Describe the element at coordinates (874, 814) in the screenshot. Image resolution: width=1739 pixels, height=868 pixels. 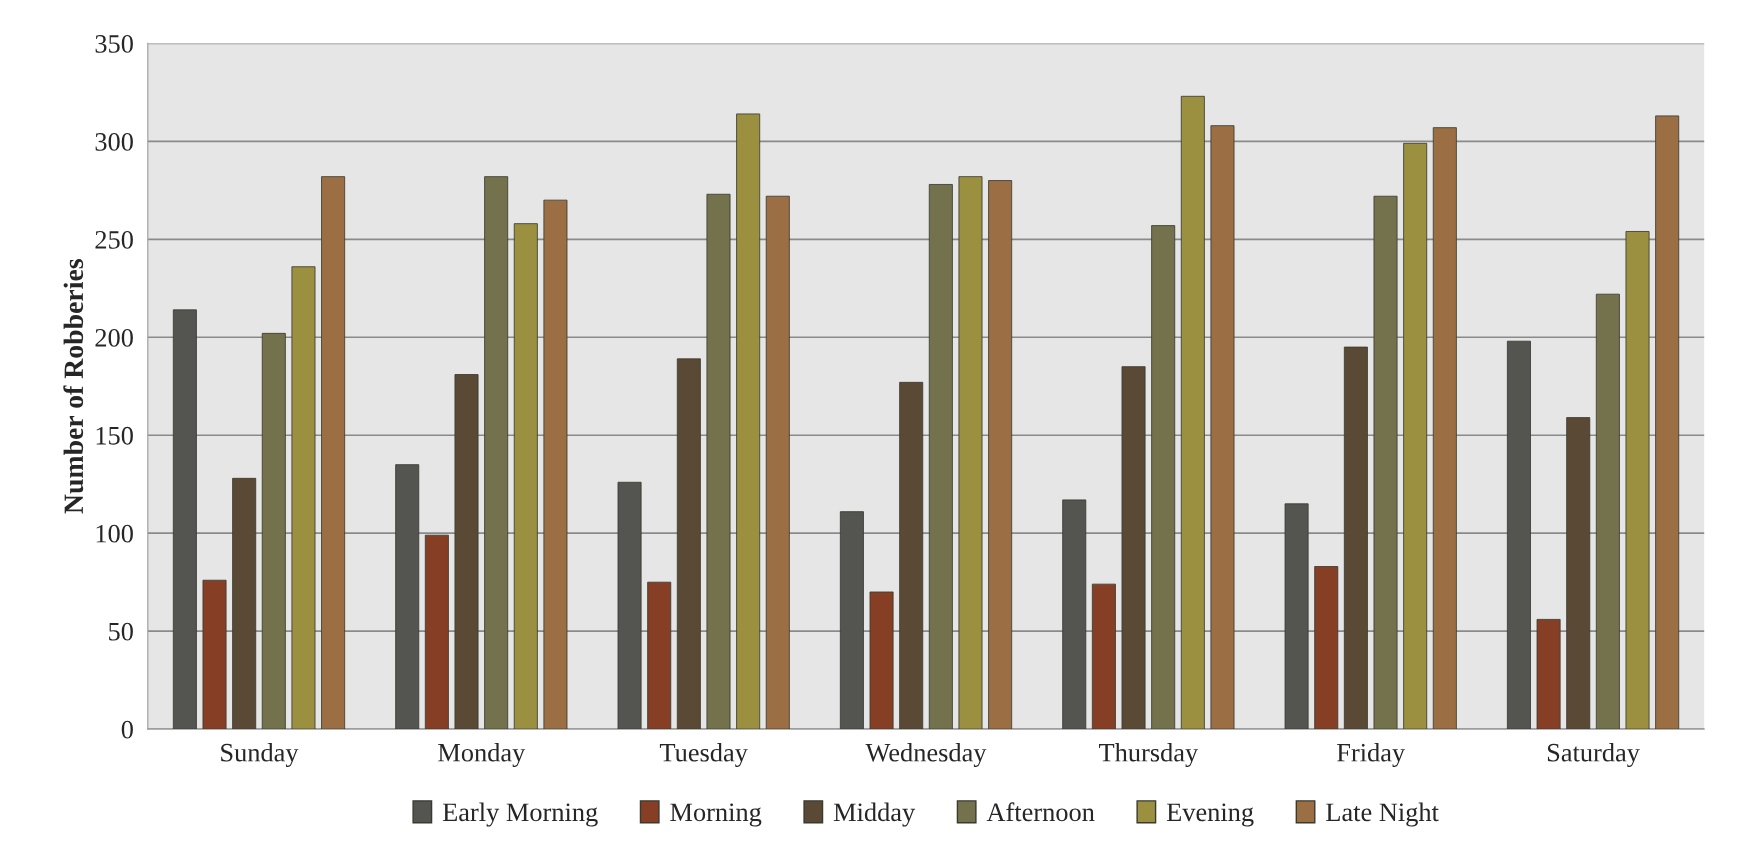
I see `legend-label: Midday` at that location.